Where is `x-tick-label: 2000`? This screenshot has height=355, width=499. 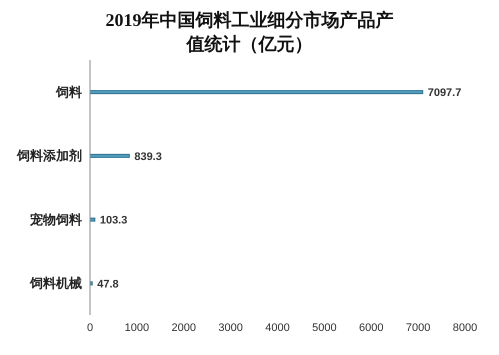
x-tick-label: 2000 is located at coordinates (184, 328).